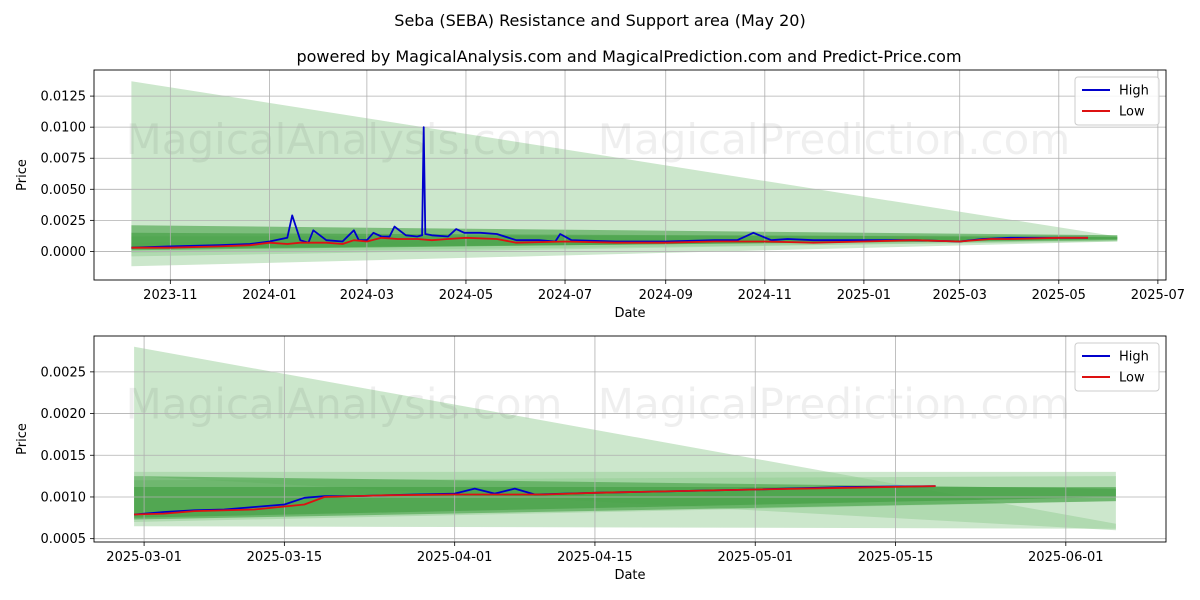 The image size is (1200, 600). What do you see at coordinates (367, 295) in the screenshot?
I see `x-tick-label: 2024-03` at bounding box center [367, 295].